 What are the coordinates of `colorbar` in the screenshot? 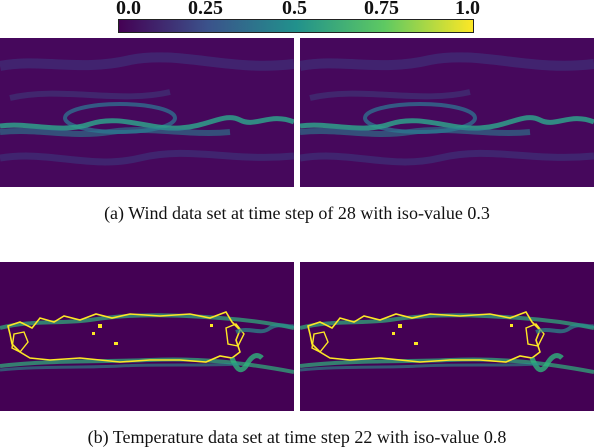 It's located at (296, 26).